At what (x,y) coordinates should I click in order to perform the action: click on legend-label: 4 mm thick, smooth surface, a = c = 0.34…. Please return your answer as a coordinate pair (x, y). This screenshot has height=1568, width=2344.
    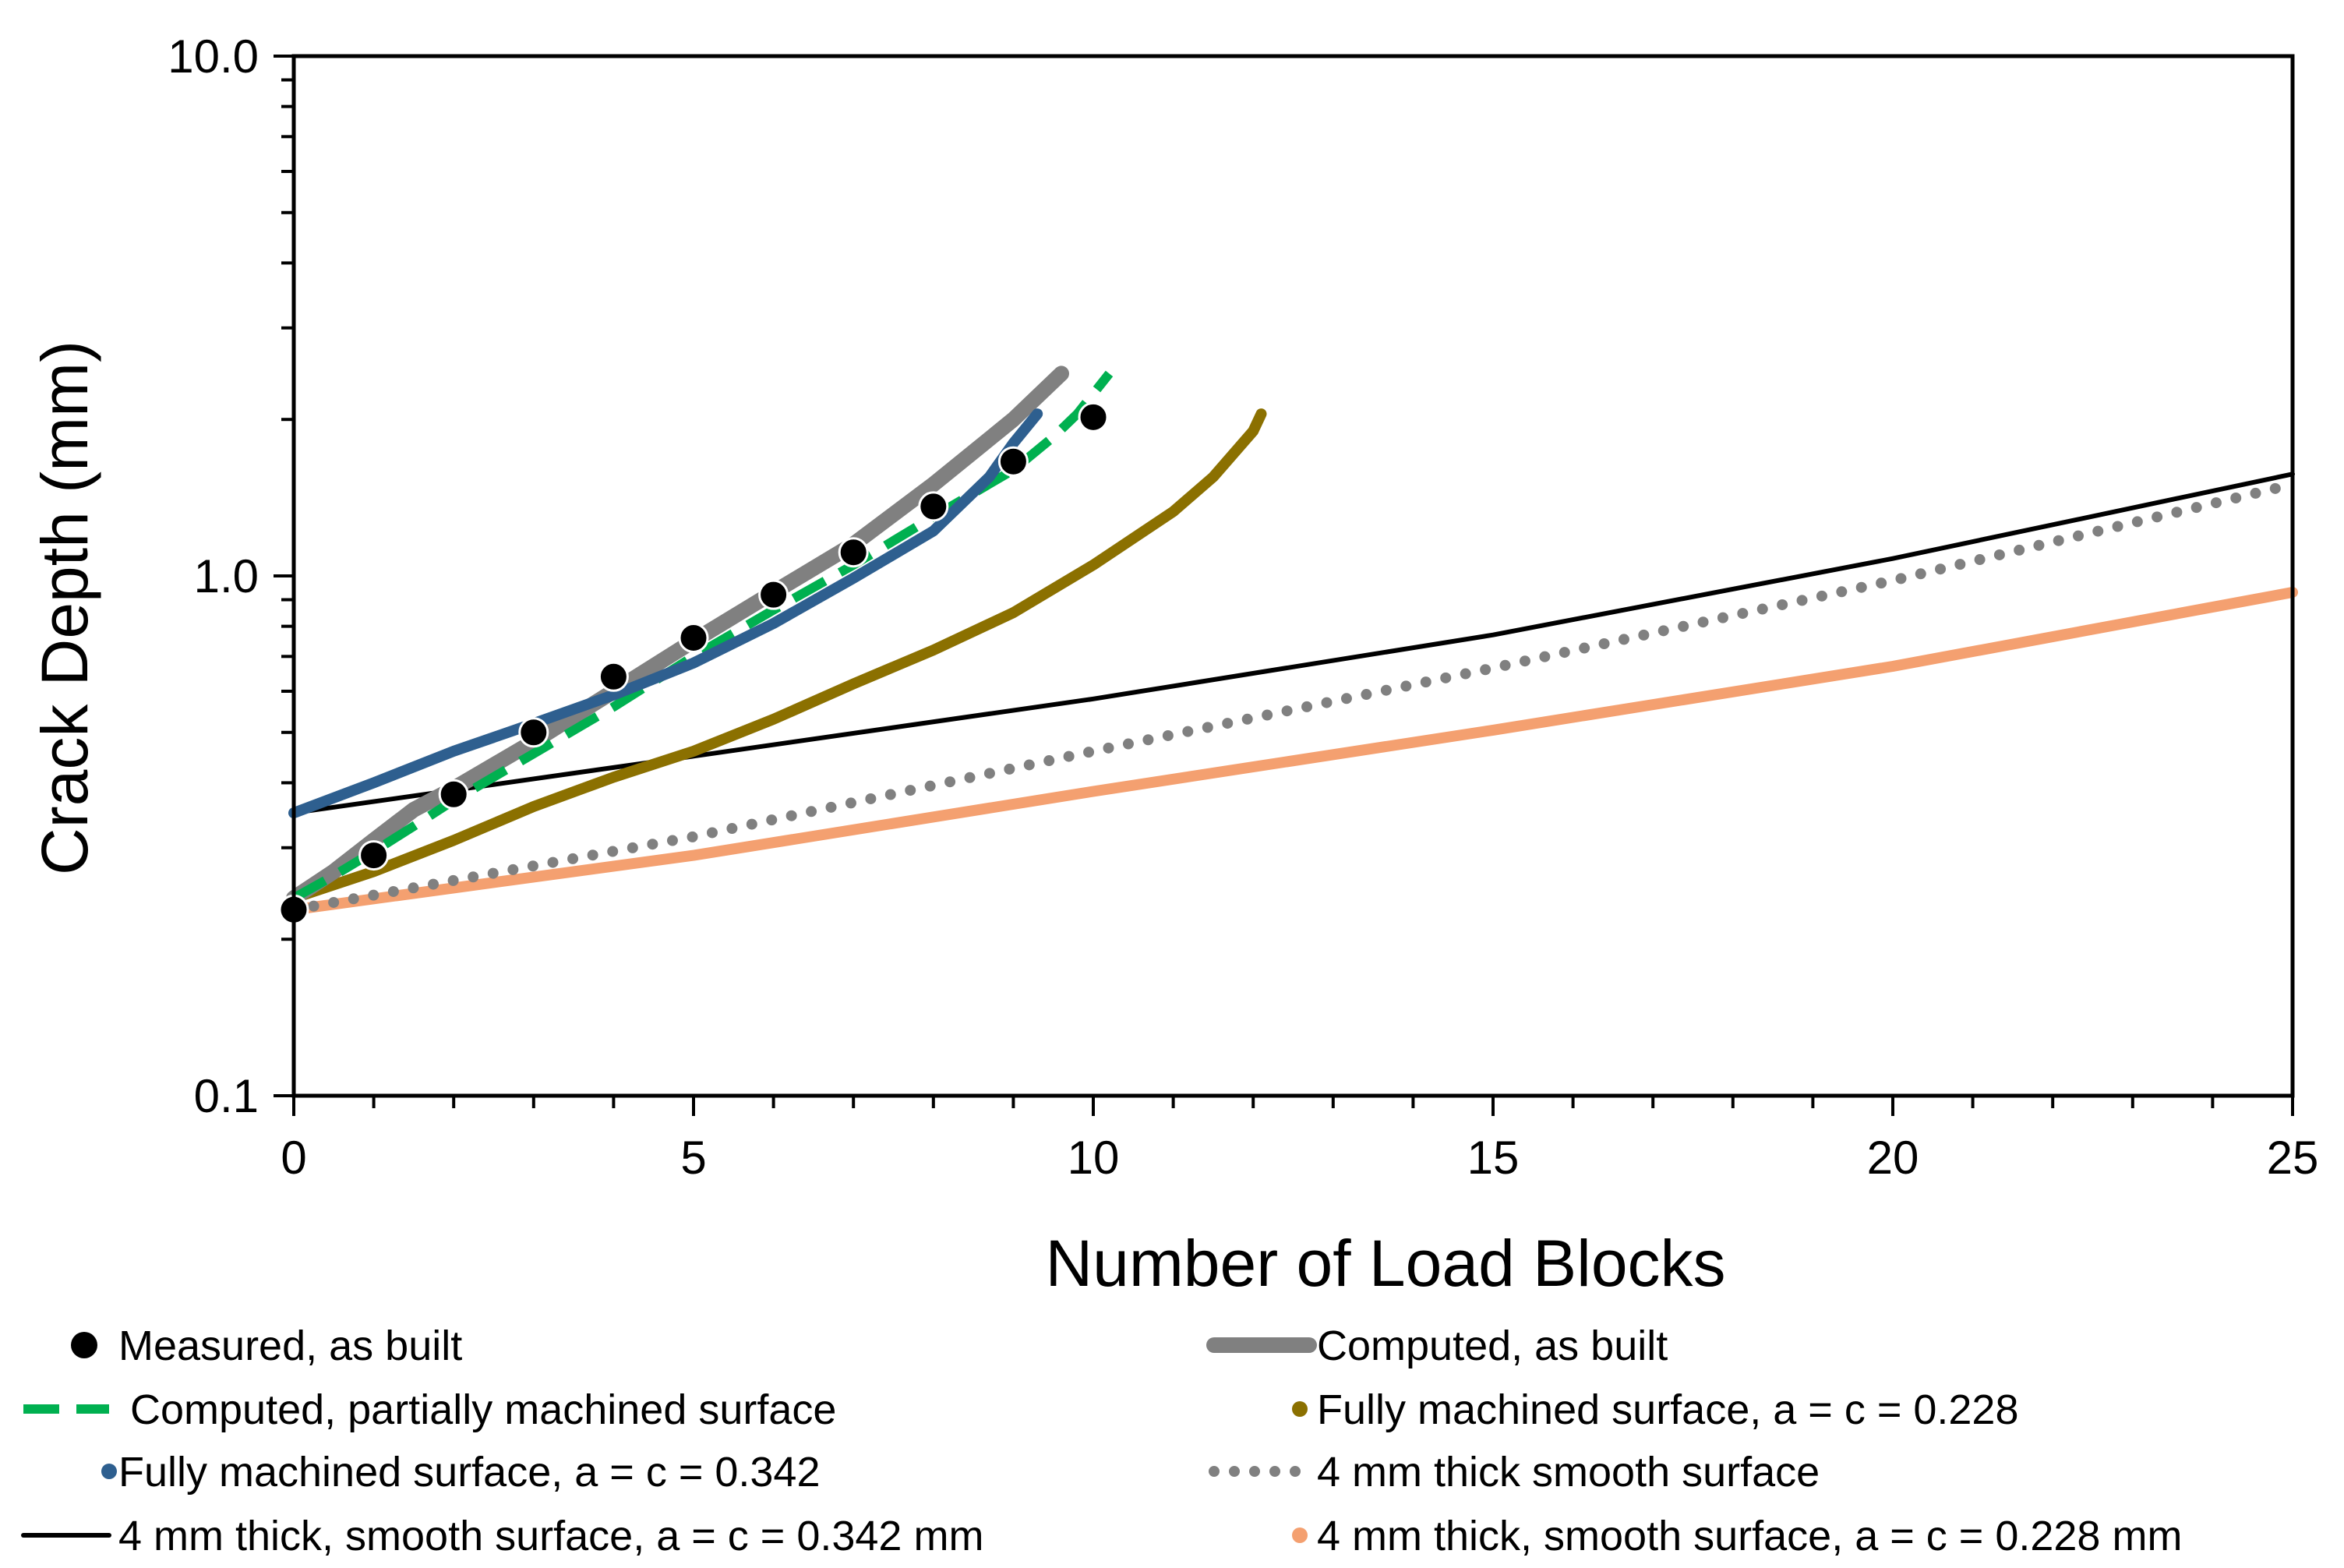
    Looking at the image, I should click on (550, 1536).